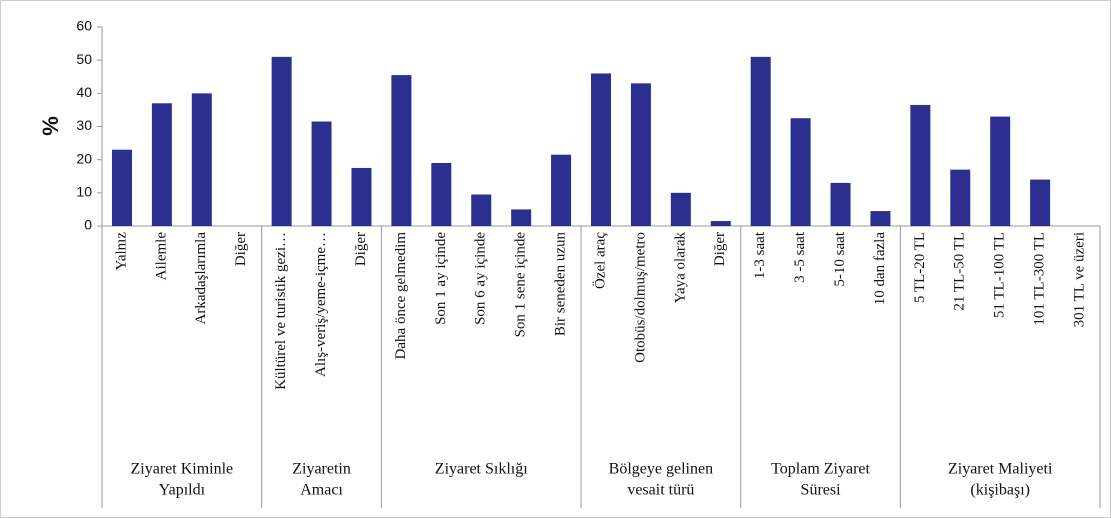  What do you see at coordinates (182, 490) in the screenshot?
I see `group-label: Yapıldı` at bounding box center [182, 490].